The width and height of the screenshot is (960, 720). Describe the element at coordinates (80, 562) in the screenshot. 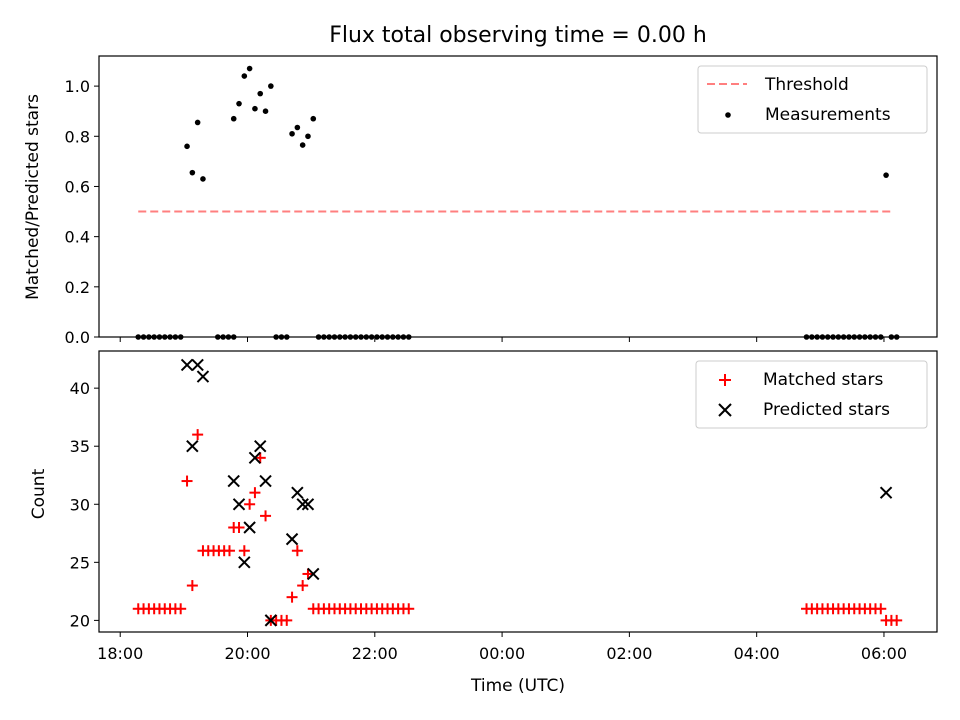

I see `bottom-y-tick-label: 25` at that location.